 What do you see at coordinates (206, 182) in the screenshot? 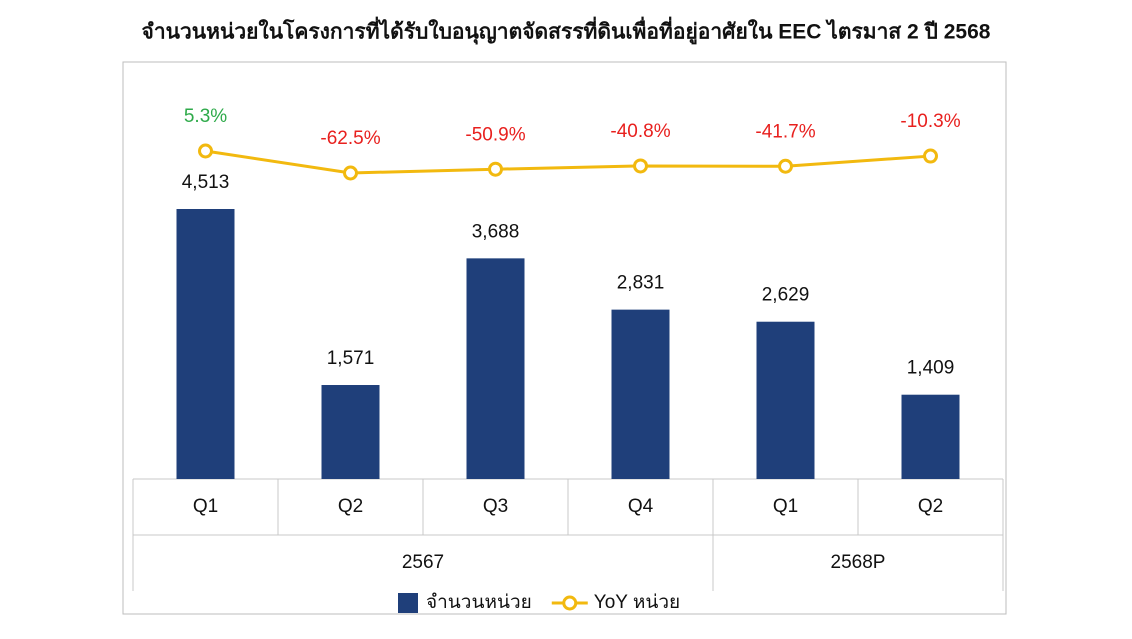
I see `data-label: 4,513` at bounding box center [206, 182].